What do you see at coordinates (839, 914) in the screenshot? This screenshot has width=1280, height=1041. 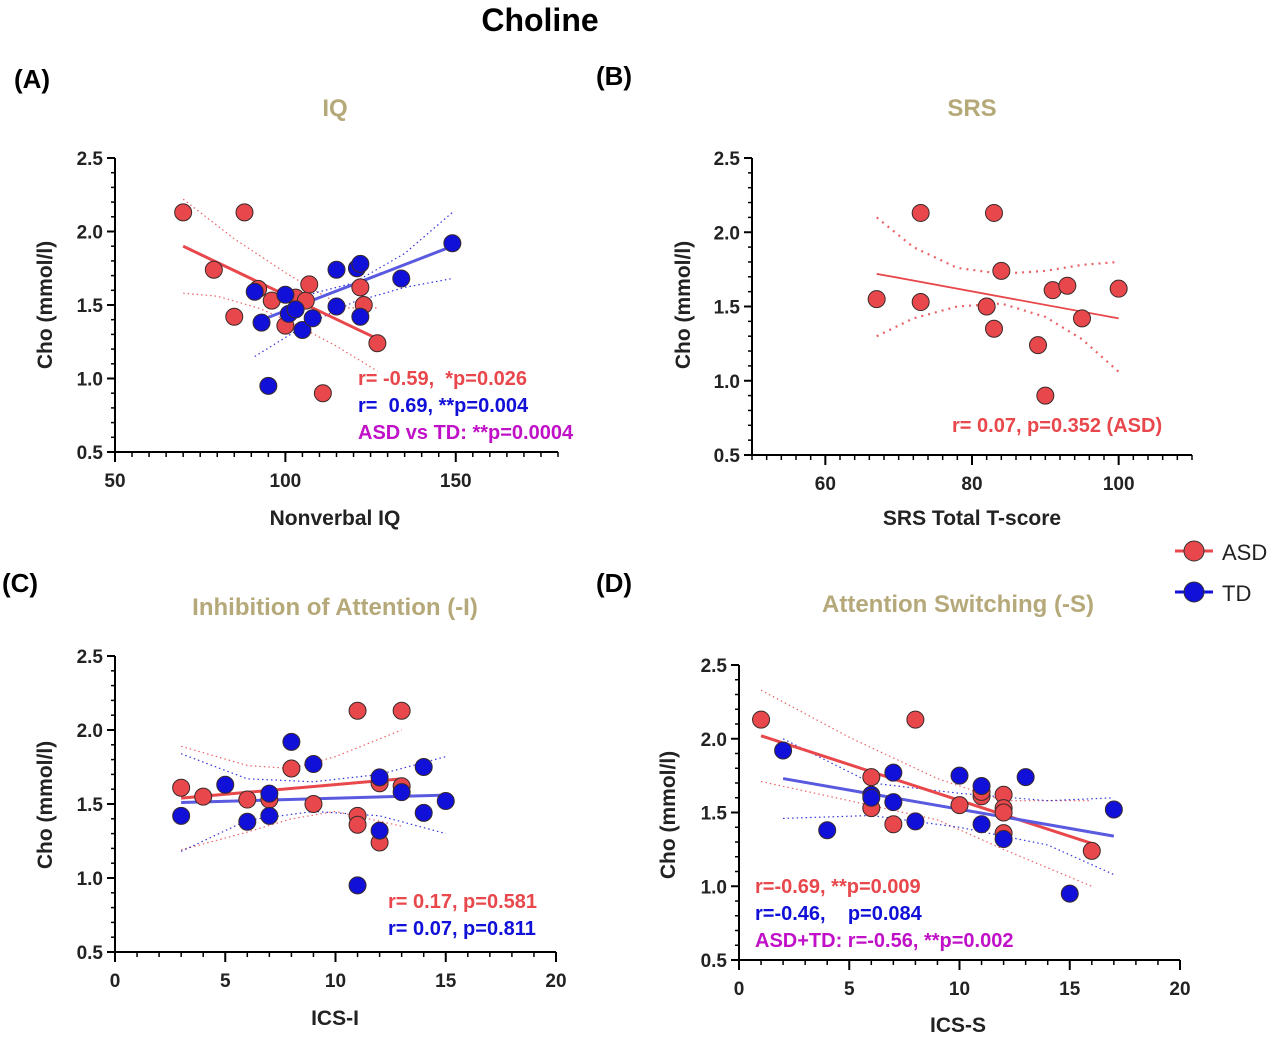 I see `stat-annotation: r=-0.46, p=0.084` at bounding box center [839, 914].